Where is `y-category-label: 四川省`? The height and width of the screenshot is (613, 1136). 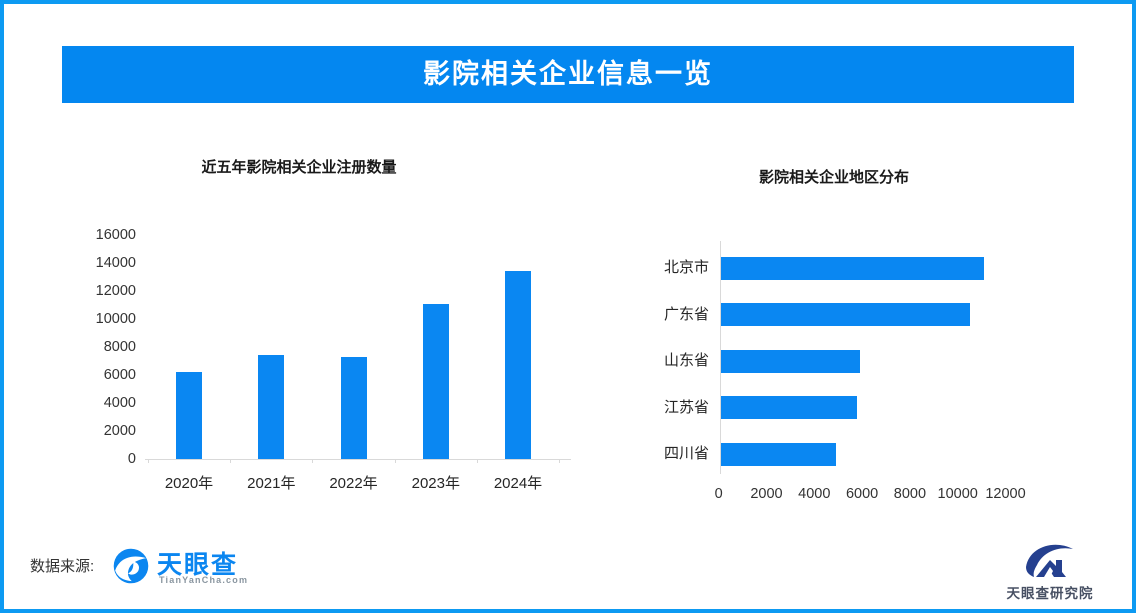 y-category-label: 四川省 is located at coordinates (686, 453).